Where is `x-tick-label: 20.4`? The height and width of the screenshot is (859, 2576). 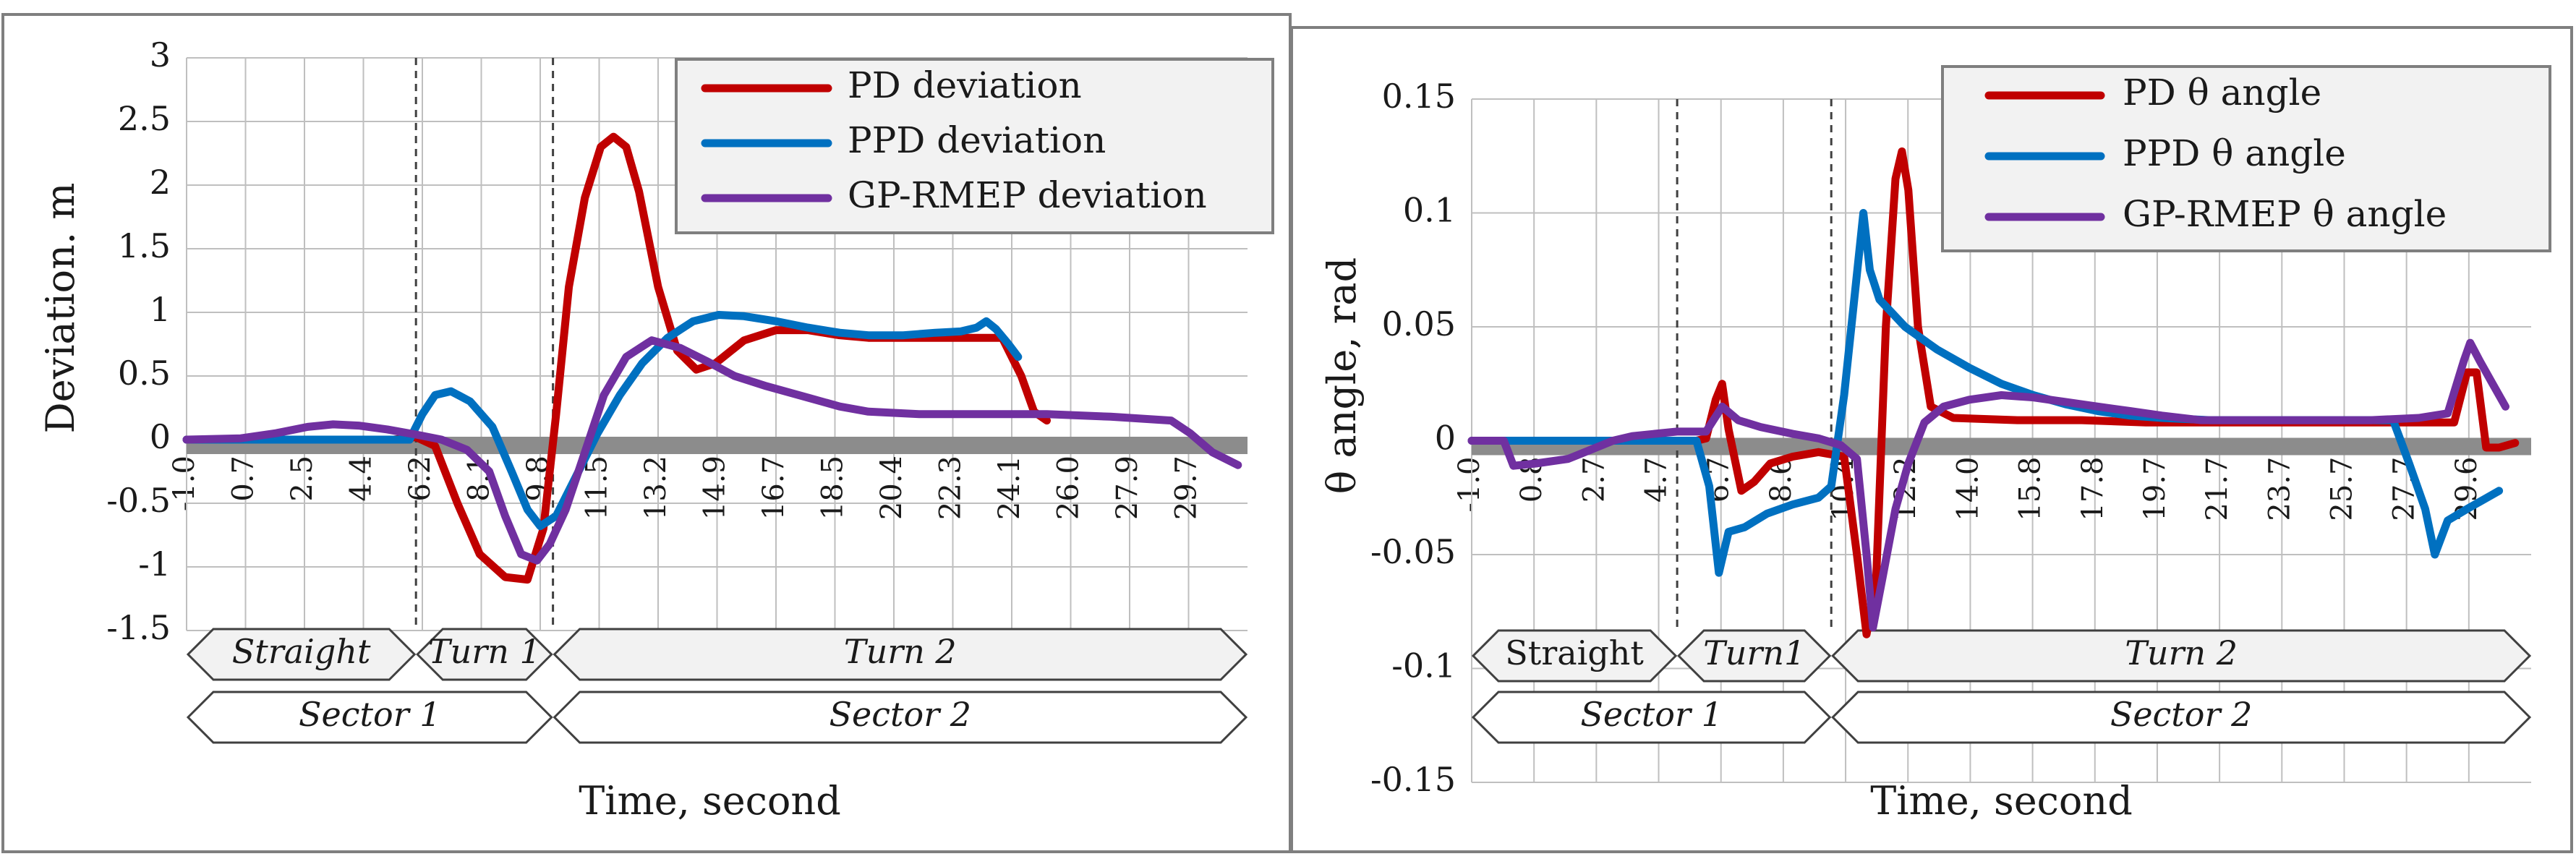
x-tick-label: 20.4 is located at coordinates (891, 488).